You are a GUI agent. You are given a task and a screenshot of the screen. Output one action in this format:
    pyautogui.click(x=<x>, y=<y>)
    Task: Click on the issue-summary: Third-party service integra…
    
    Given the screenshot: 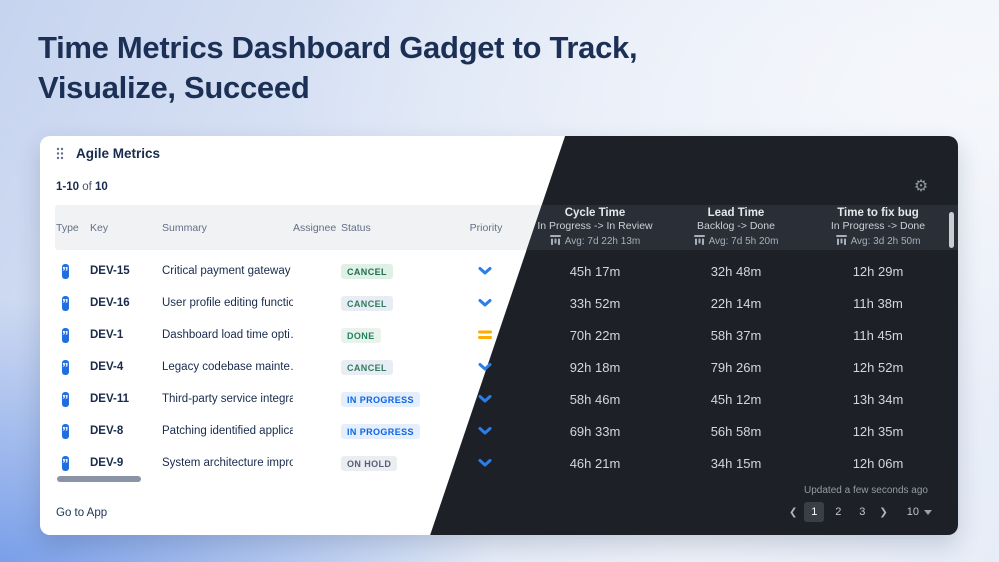 What is the action you would take?
    pyautogui.click(x=227, y=399)
    